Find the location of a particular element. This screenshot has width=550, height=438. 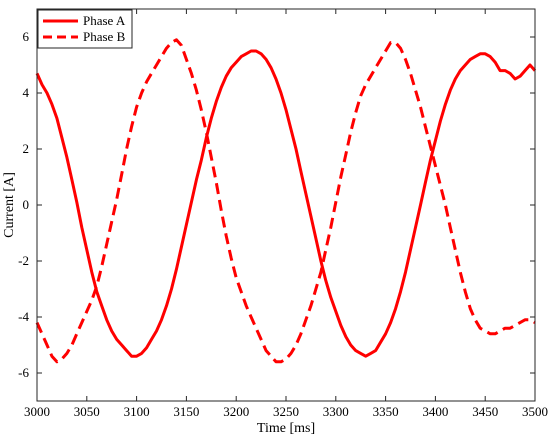

legend-label-phase-a: Phase A is located at coordinates (104, 20).